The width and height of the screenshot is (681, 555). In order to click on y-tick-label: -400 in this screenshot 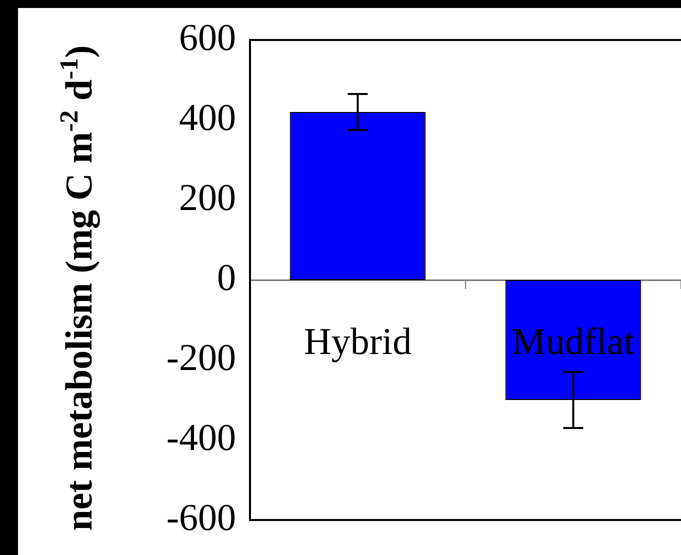, I will do `click(201, 437)`.